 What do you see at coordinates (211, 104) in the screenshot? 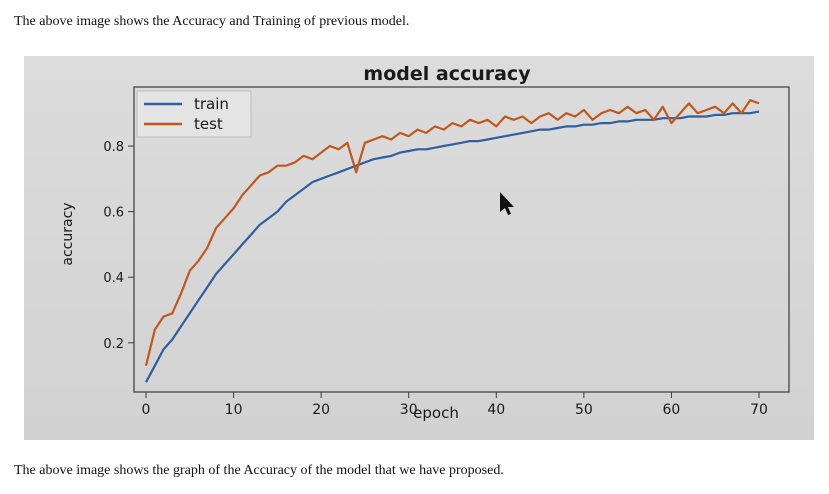
I see `legend-train-label: train` at bounding box center [211, 104].